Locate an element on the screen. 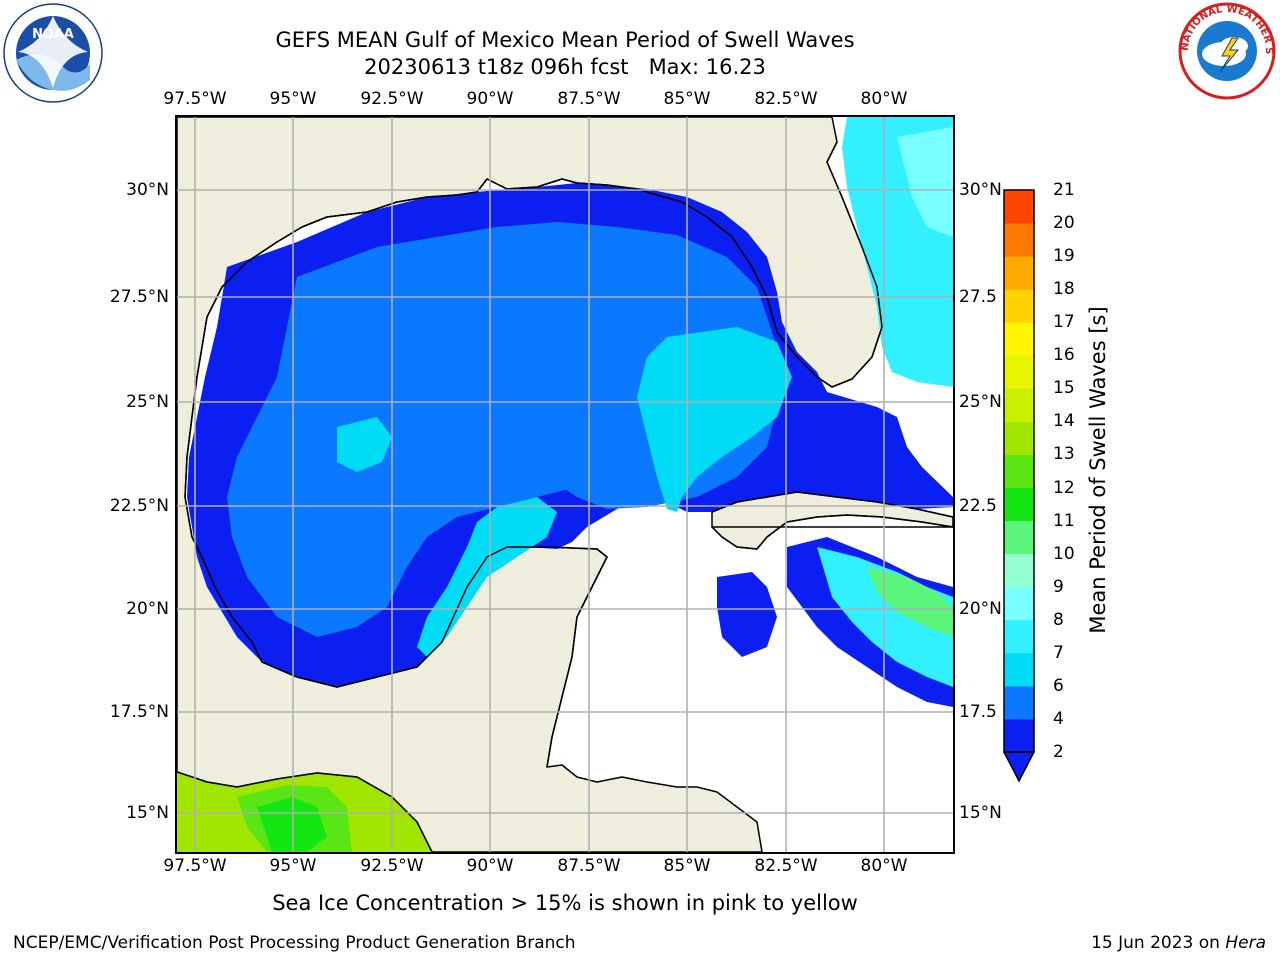 Image resolution: width=1280 pixels, height=960 pixels. lon-tick-top: 85°W is located at coordinates (687, 99).